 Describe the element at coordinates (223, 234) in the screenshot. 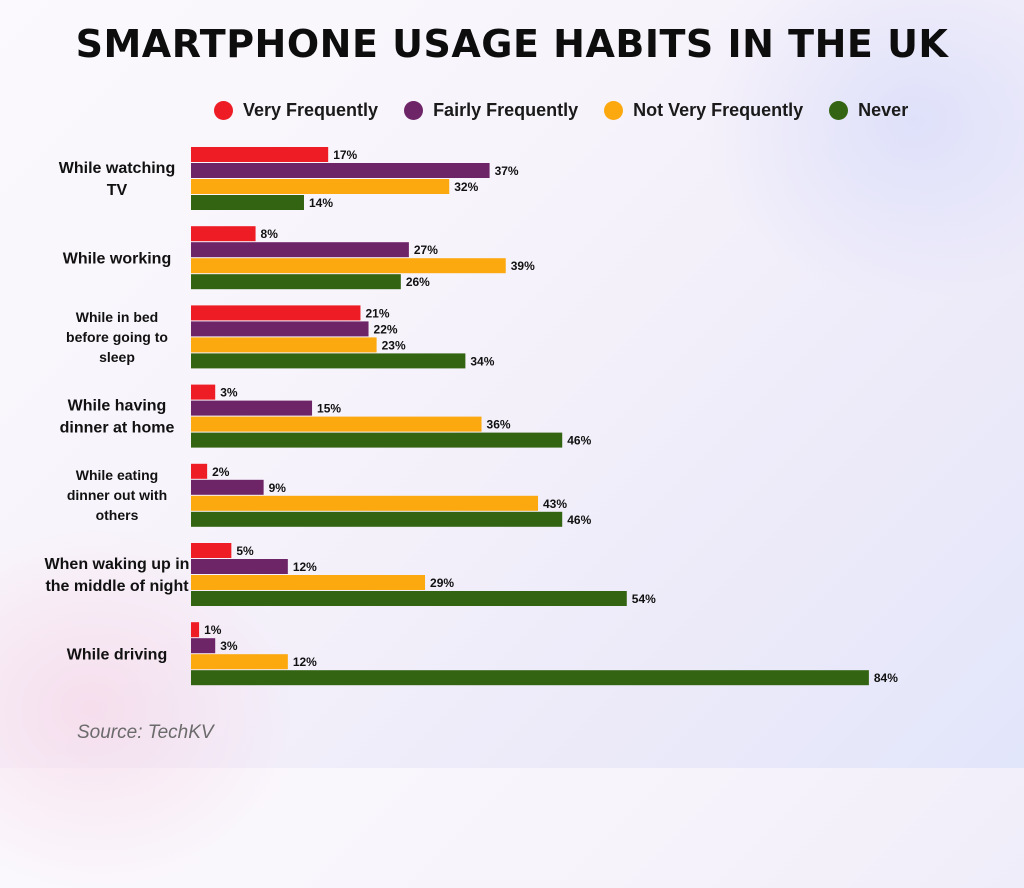

I see `bar-very-frequently-while-working` at that location.